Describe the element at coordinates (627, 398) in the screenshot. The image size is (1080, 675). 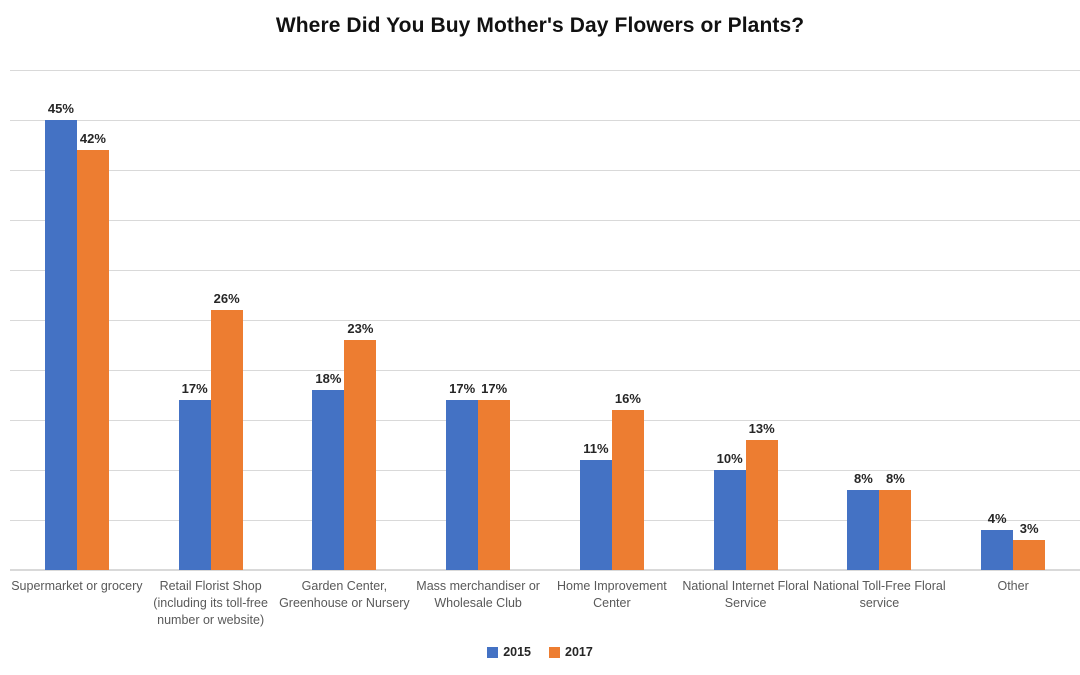
I see `bar-value-label: 16%` at that location.